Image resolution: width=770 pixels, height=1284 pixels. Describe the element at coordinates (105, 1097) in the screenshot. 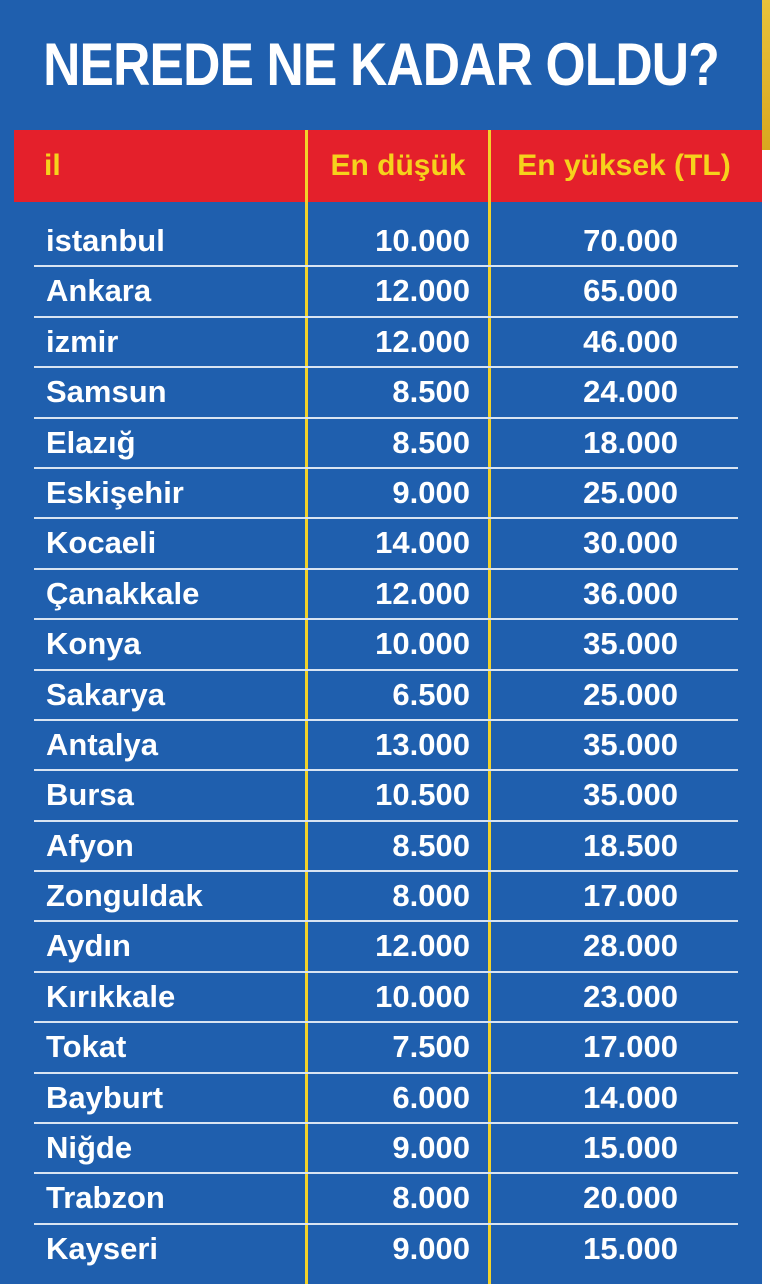

I see `city-cell: Bayburt` at that location.